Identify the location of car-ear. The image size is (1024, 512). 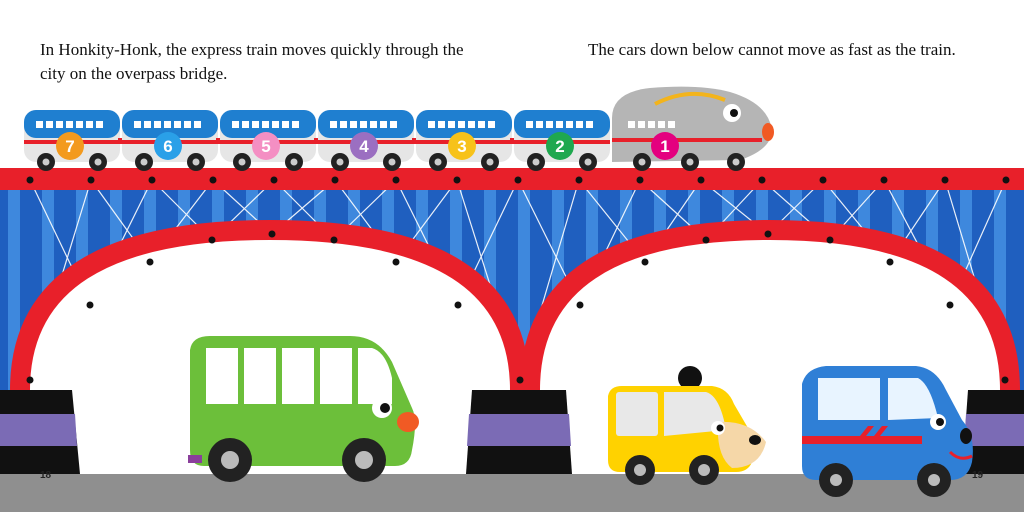
(690, 378).